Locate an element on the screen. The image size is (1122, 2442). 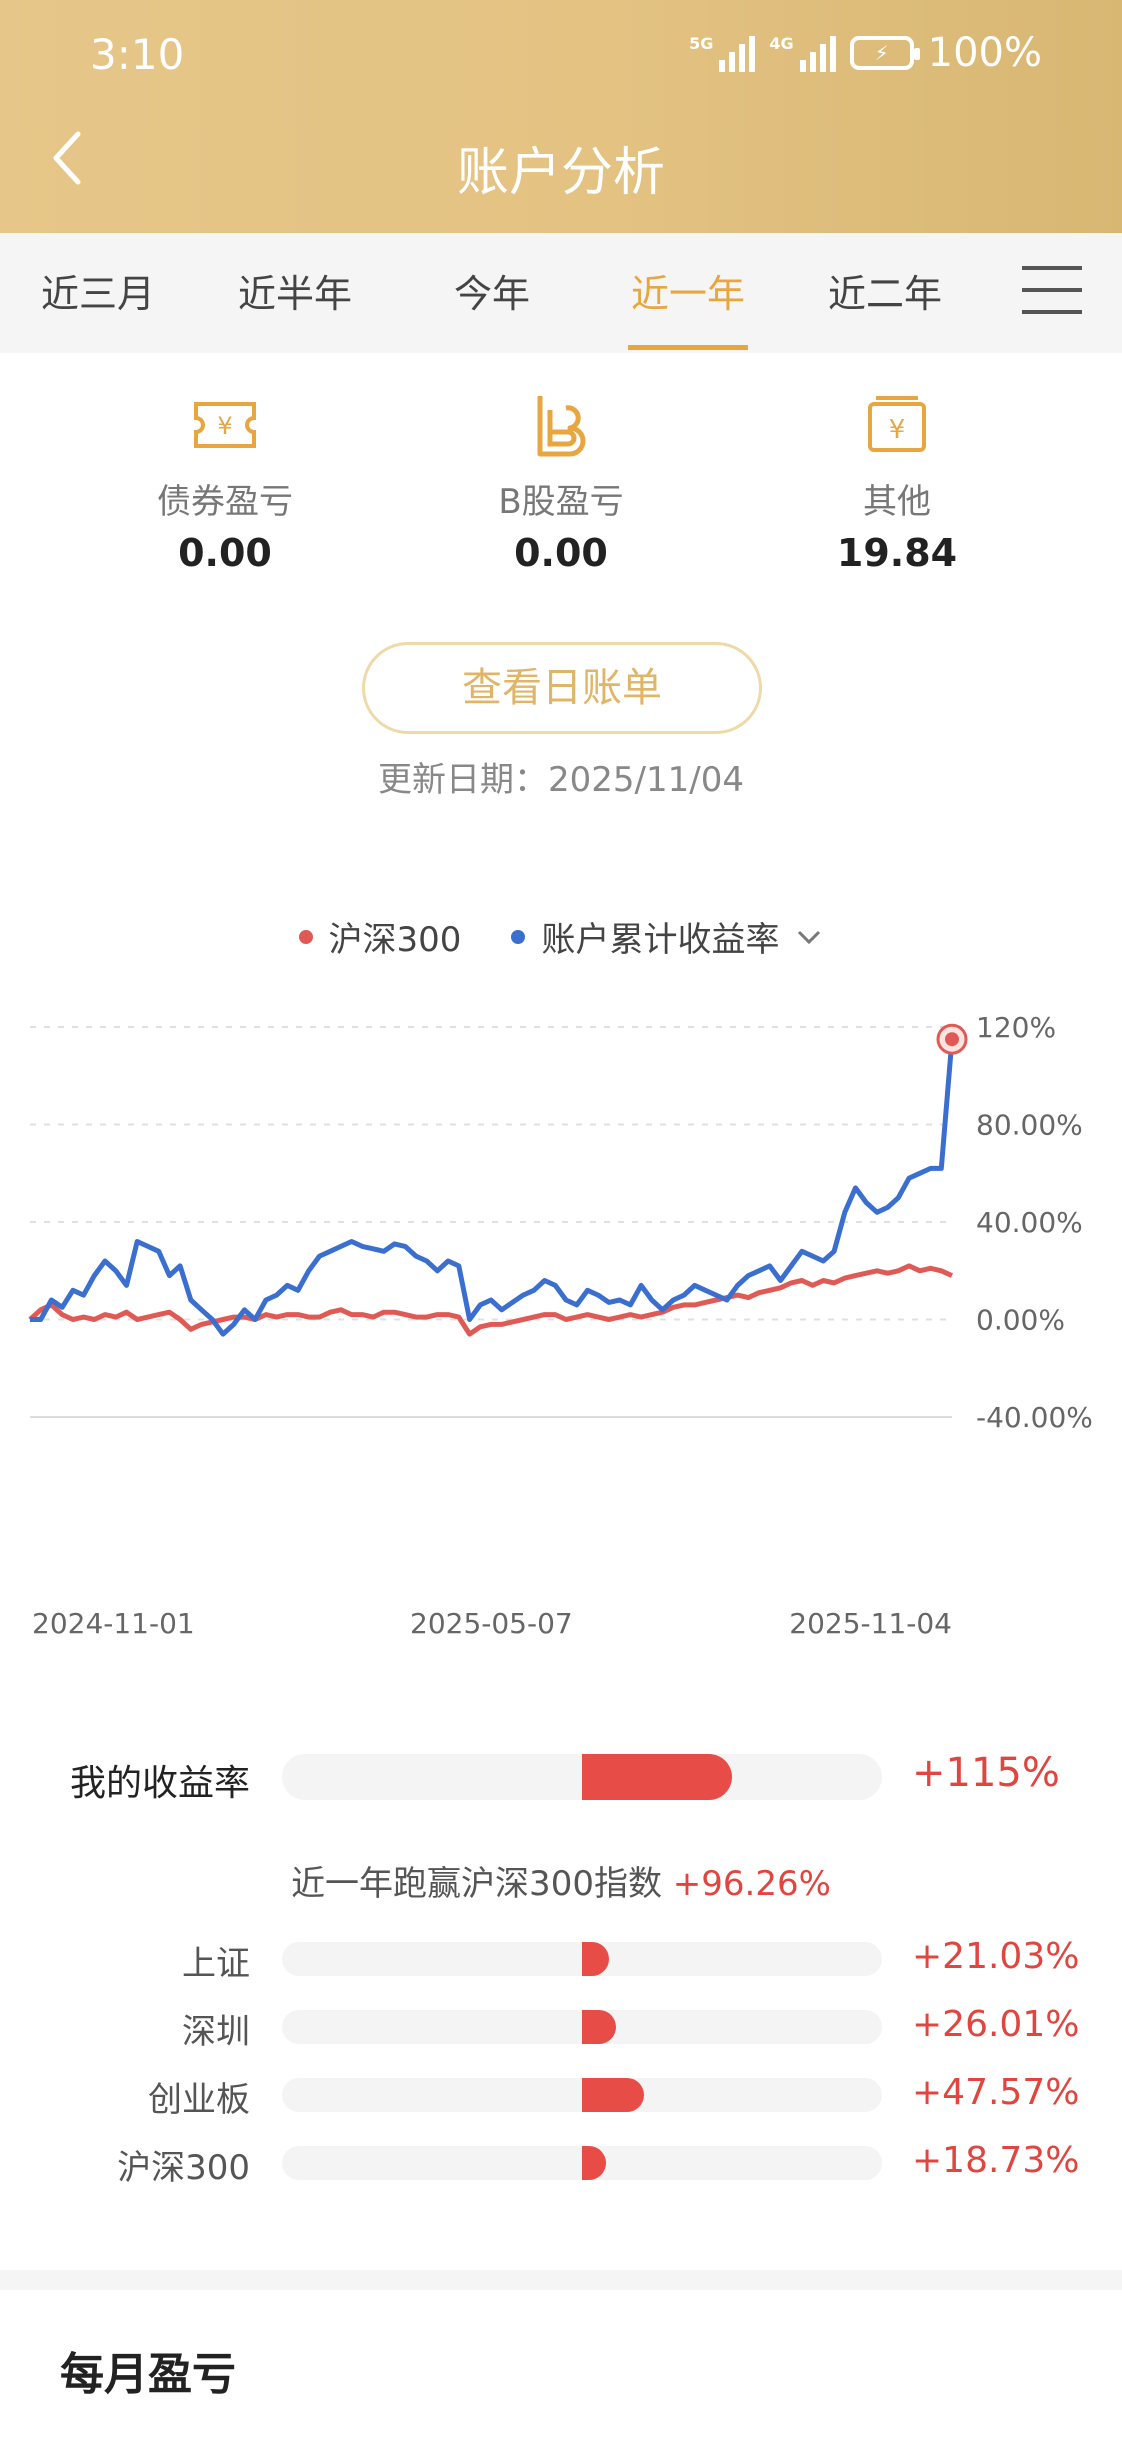
my-return-row: 我的收益率 +115% is located at coordinates (561, 1778).